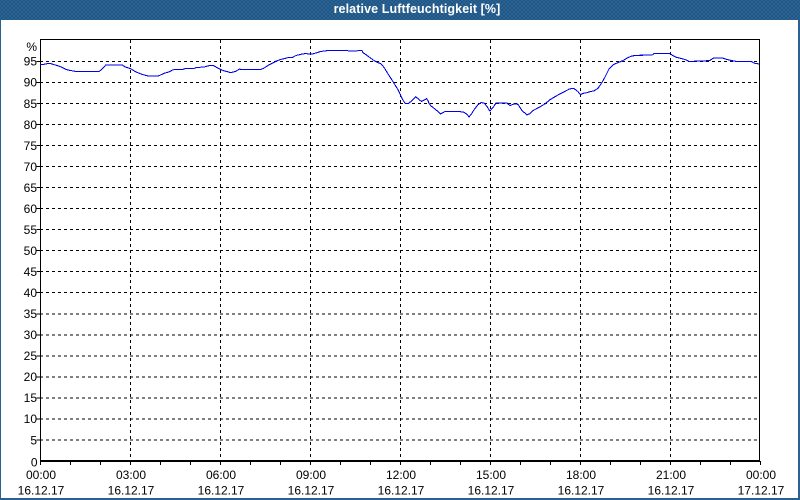  What do you see at coordinates (31, 104) in the screenshot?
I see `svg-text: 85` at bounding box center [31, 104].